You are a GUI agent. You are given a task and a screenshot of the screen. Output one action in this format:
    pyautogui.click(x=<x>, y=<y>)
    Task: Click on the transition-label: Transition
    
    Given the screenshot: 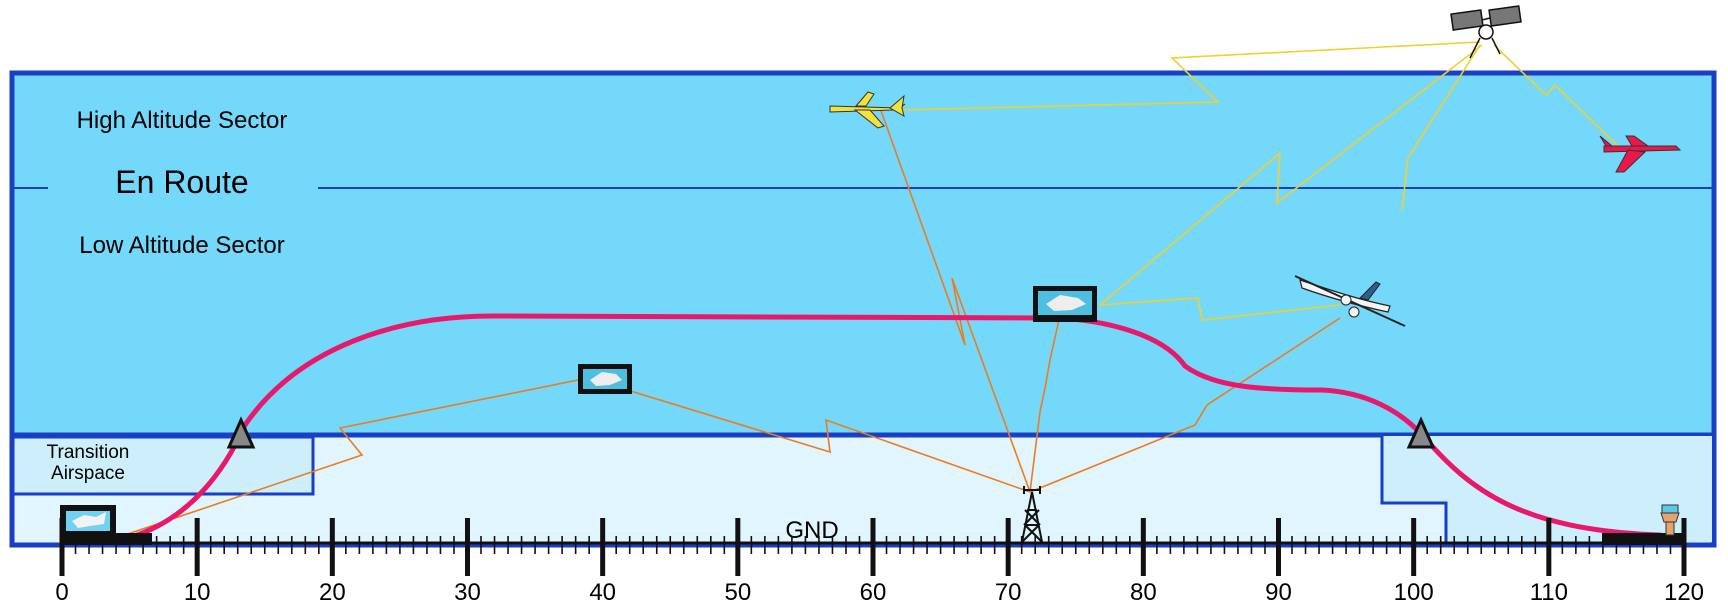 What is the action you would take?
    pyautogui.click(x=88, y=452)
    